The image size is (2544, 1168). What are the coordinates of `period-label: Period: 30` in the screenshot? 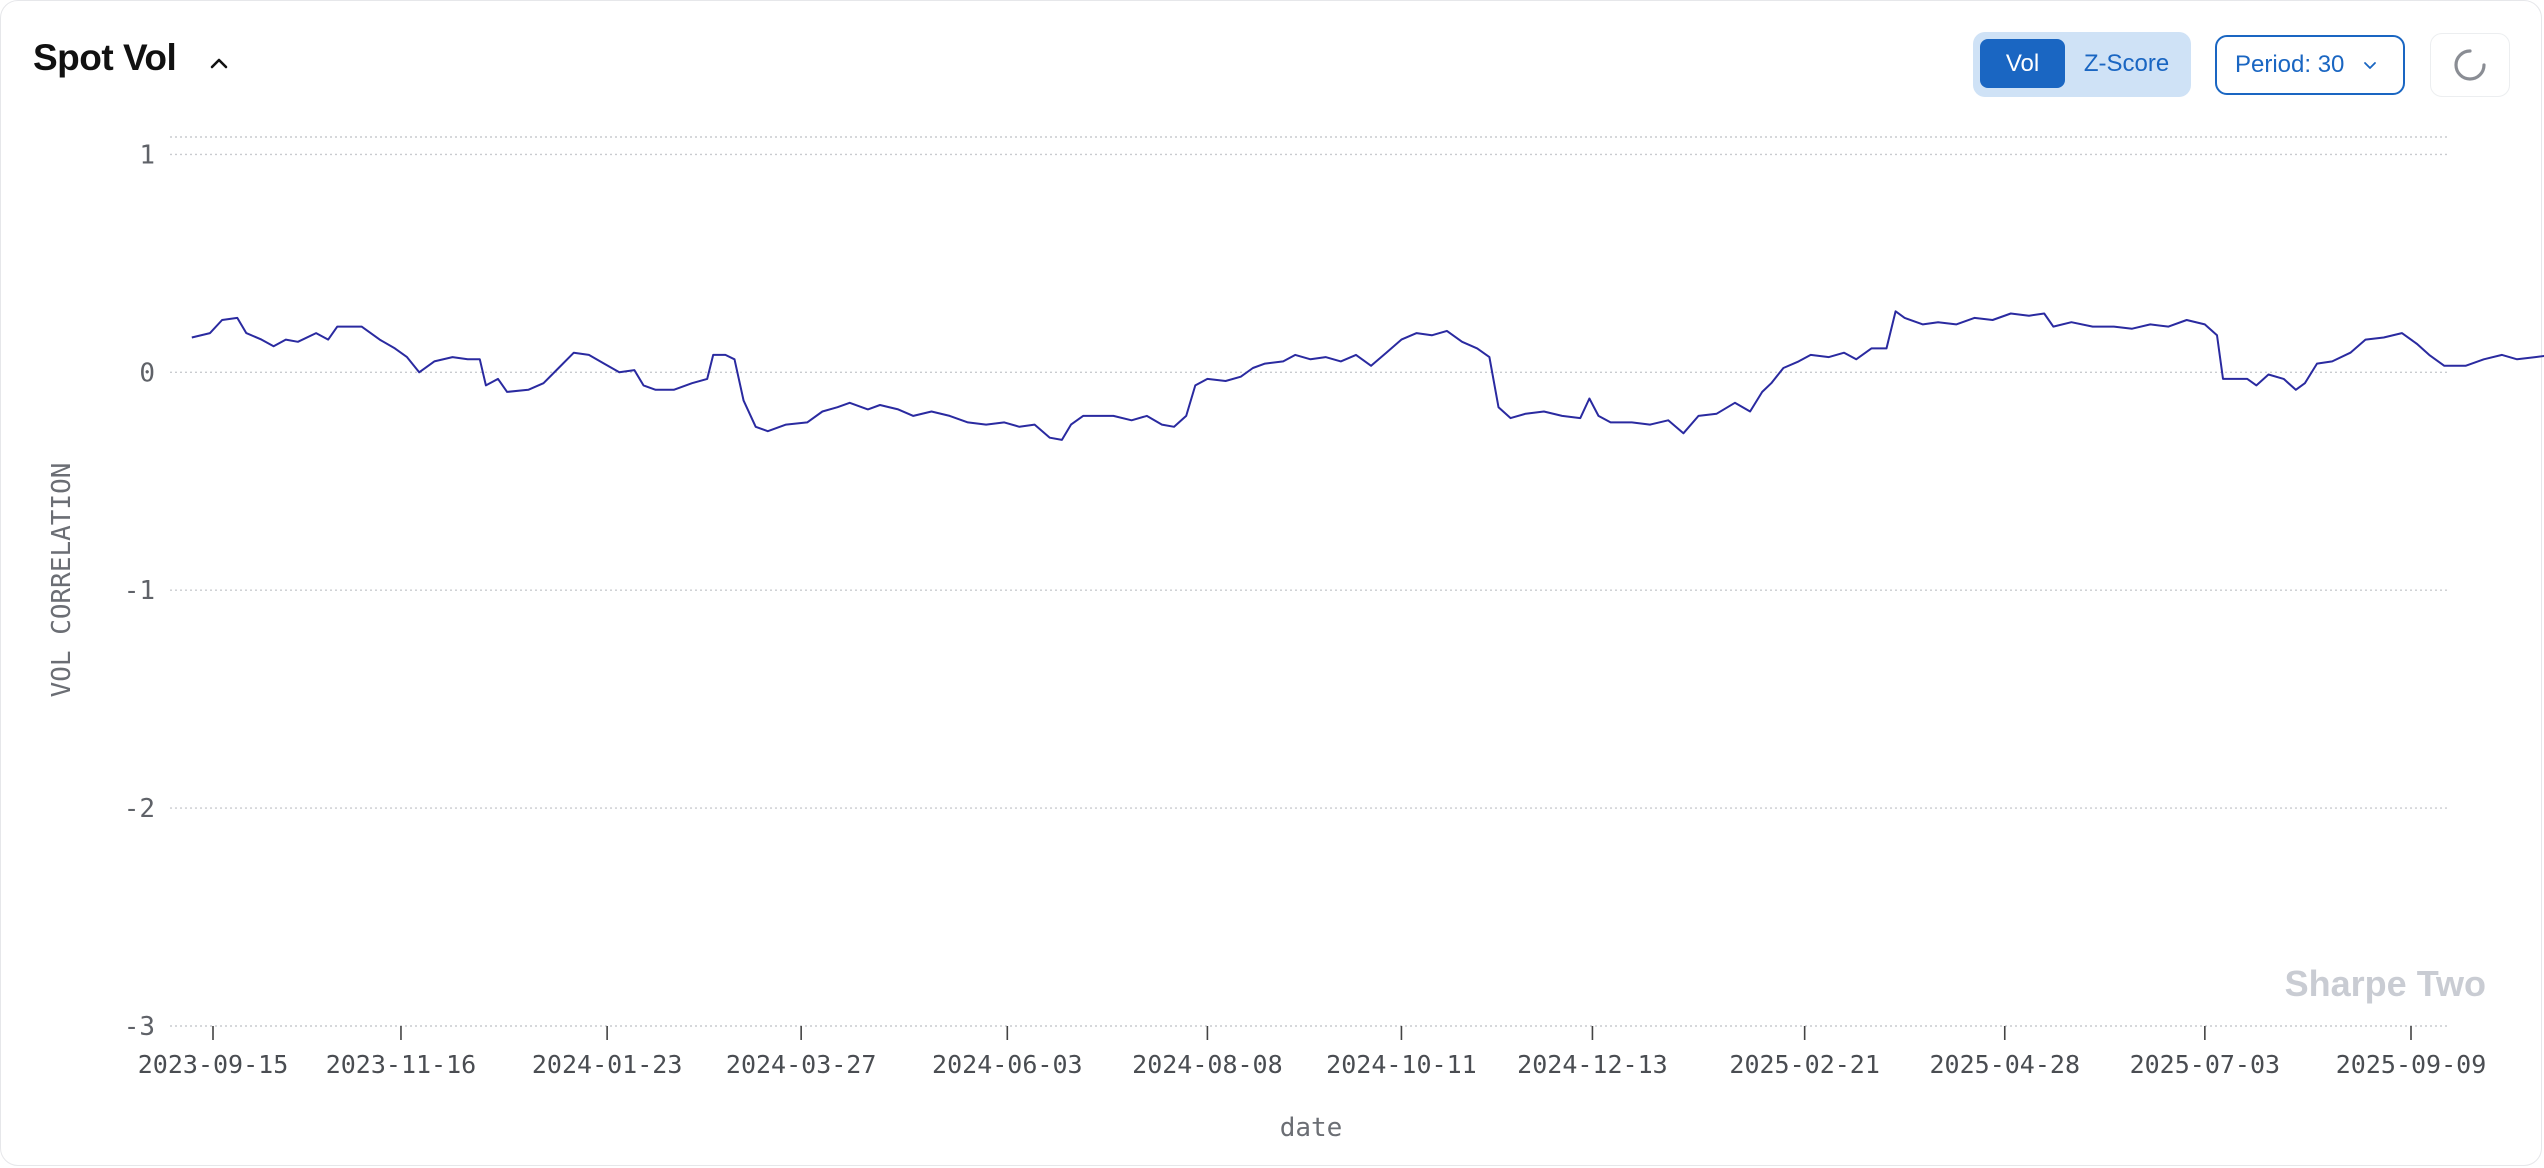 It's located at (2290, 64).